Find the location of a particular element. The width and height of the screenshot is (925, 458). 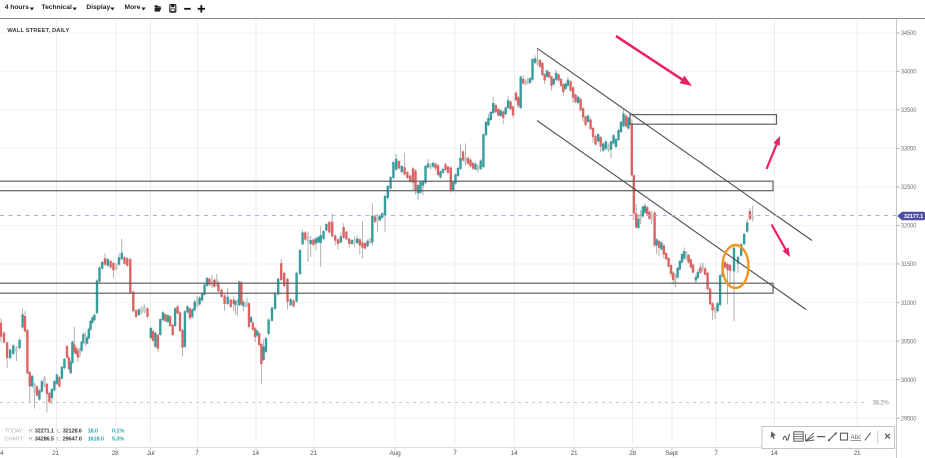

svg-text: 33500 is located at coordinates (909, 111).